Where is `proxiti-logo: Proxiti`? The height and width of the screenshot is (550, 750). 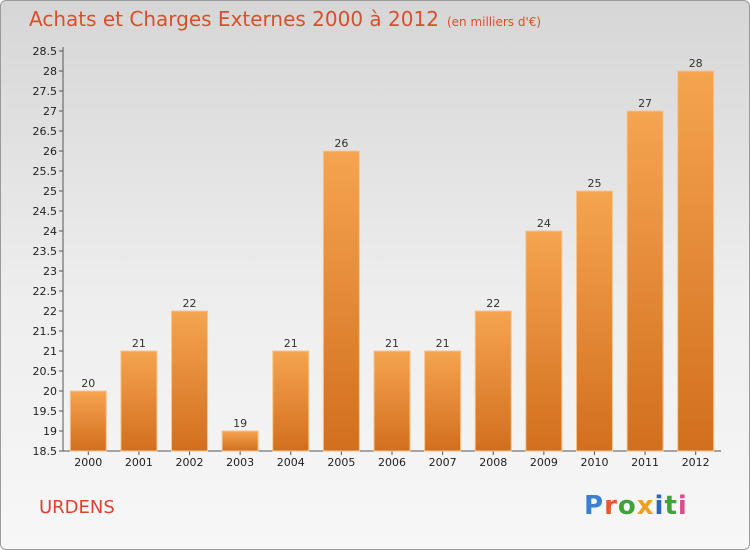 proxiti-logo: Proxiti is located at coordinates (636, 506).